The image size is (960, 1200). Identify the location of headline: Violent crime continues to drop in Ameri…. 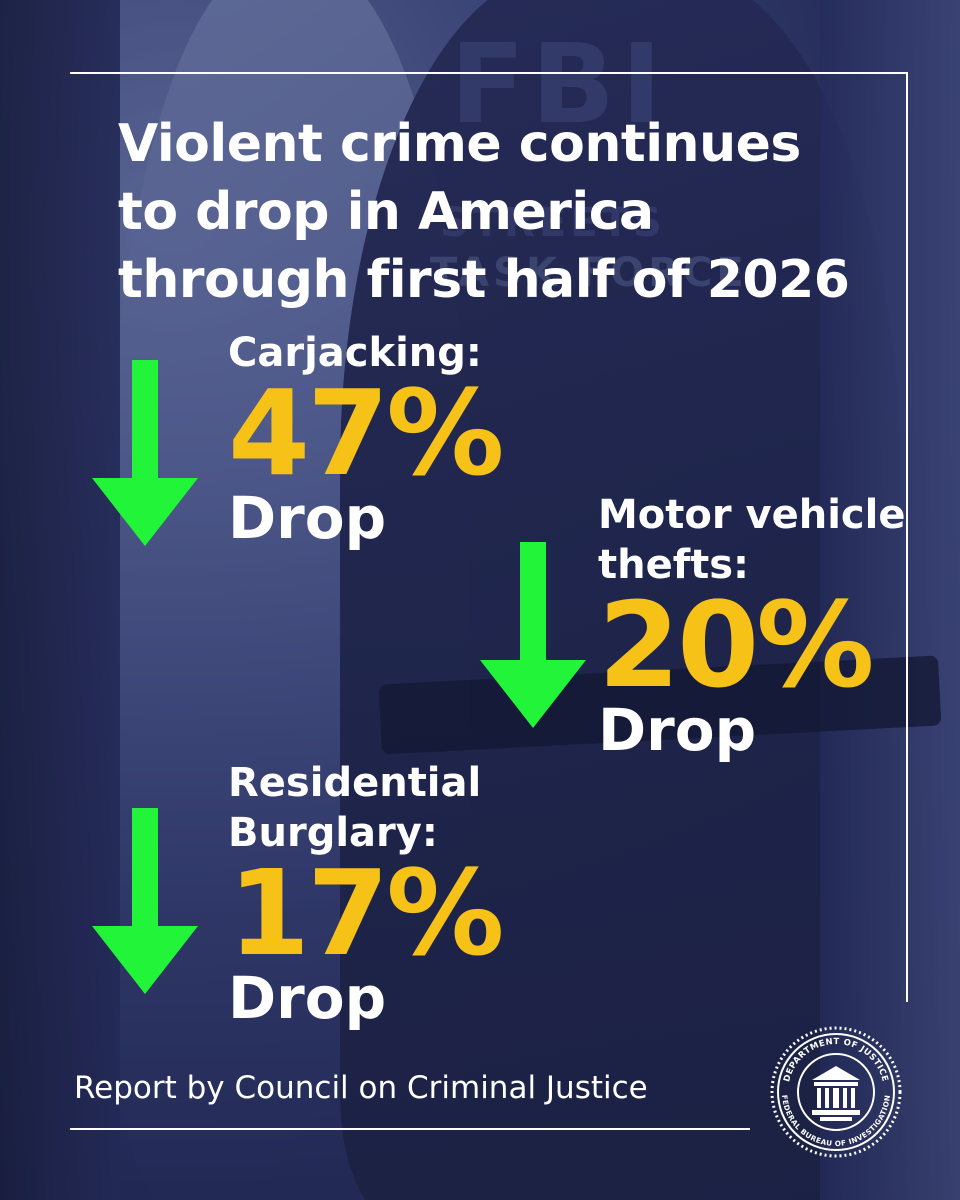
(484, 212).